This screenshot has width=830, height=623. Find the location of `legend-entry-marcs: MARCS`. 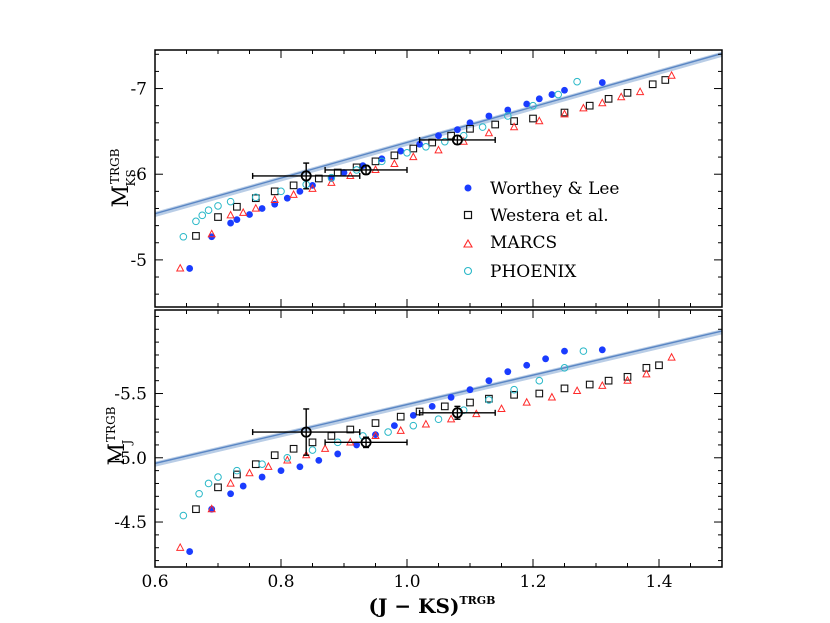

legend-entry-marcs: MARCS is located at coordinates (510, 243).